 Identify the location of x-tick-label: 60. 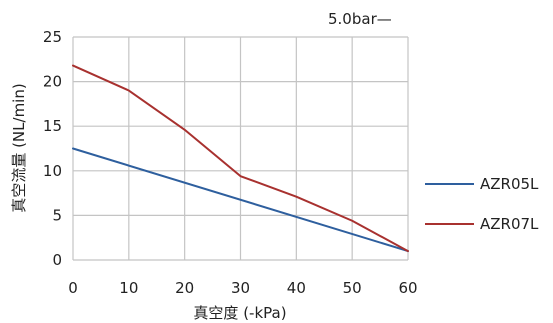
(407, 288).